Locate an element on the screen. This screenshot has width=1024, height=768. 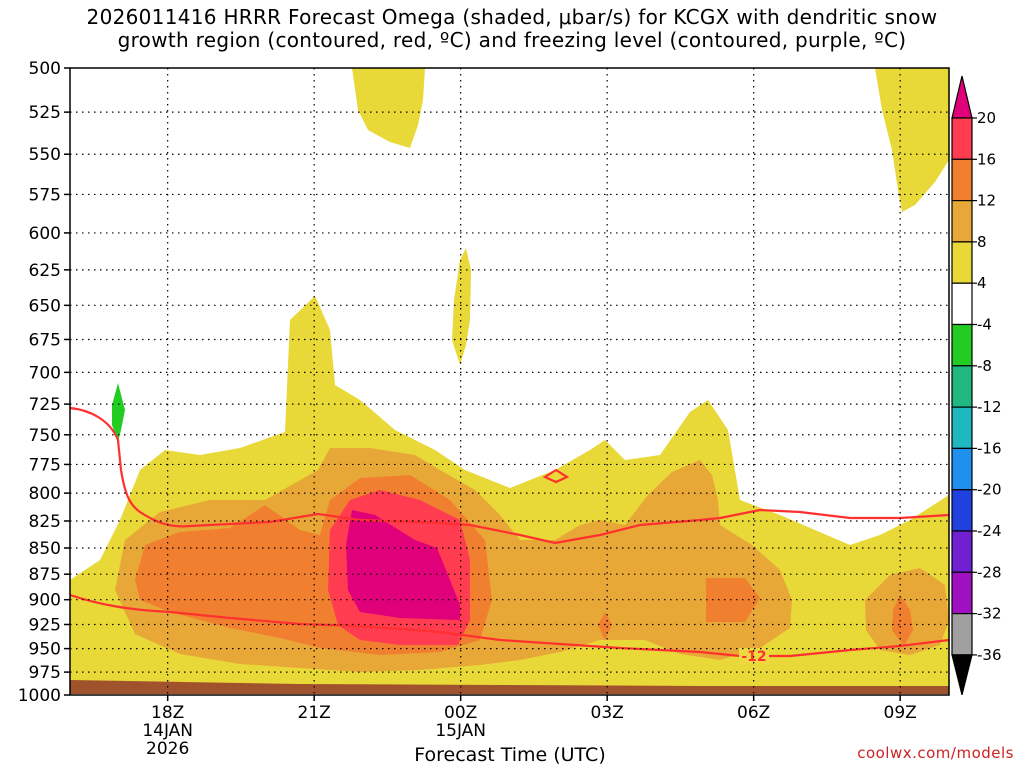
y-tick-label: 900 is located at coordinates (45, 601).